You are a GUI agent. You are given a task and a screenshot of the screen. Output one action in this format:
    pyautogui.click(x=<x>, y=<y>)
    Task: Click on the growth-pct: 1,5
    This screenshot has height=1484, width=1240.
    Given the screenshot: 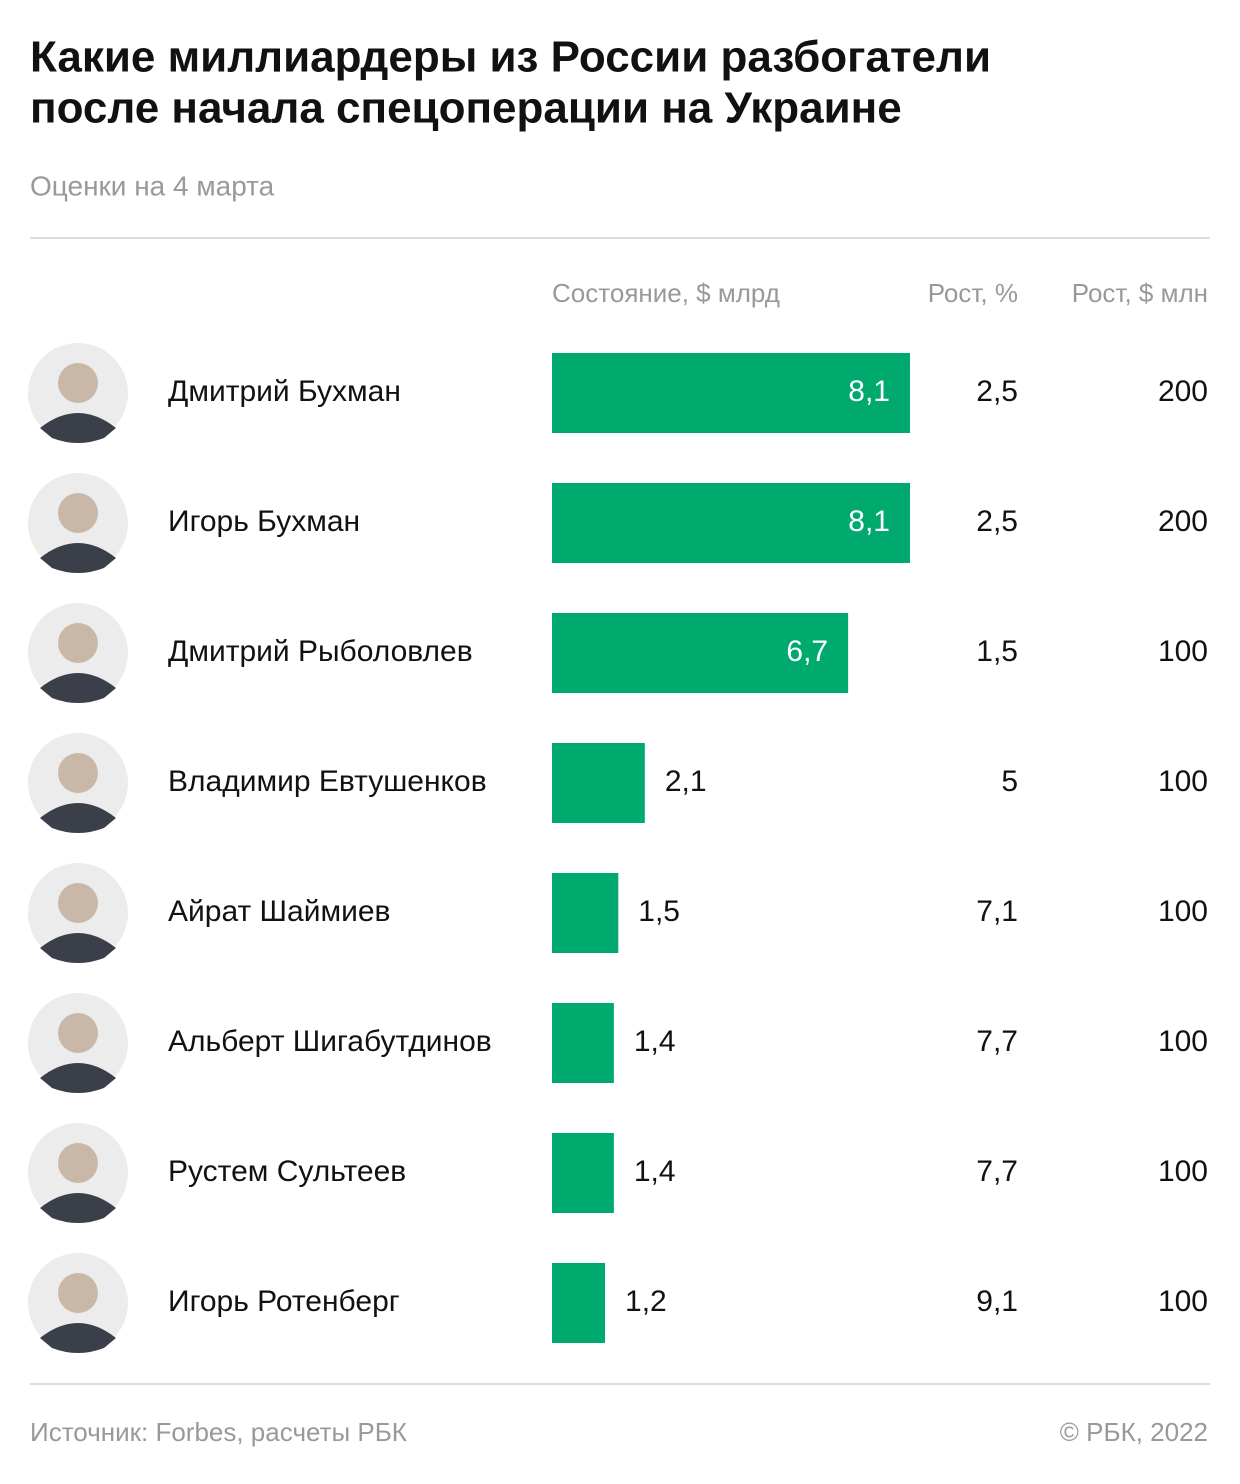 What is the action you would take?
    pyautogui.click(x=997, y=651)
    